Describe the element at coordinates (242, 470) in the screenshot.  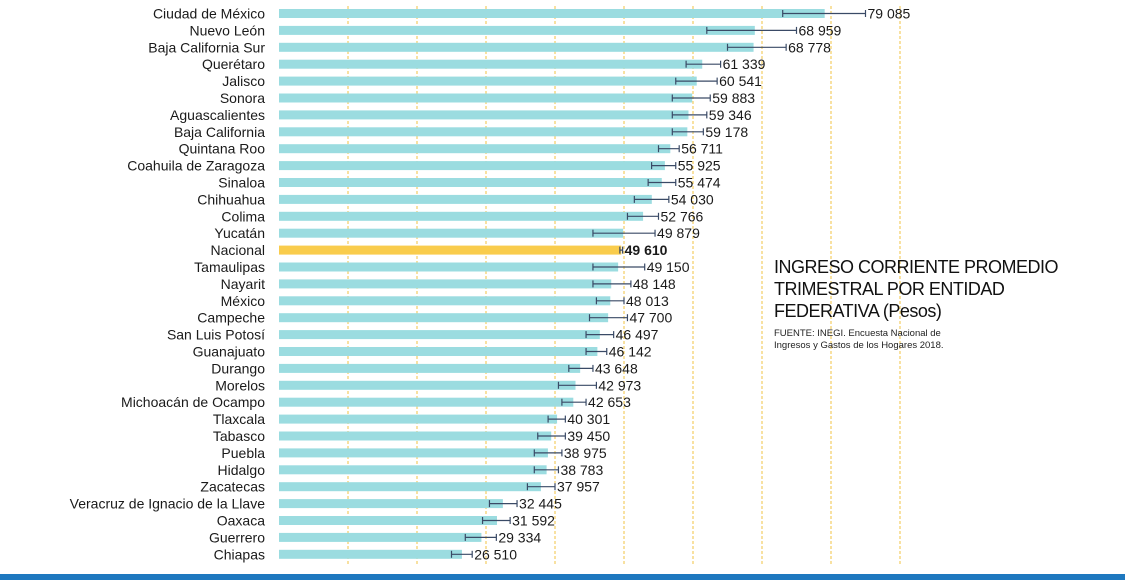
I see `category-label: Hidalgo` at that location.